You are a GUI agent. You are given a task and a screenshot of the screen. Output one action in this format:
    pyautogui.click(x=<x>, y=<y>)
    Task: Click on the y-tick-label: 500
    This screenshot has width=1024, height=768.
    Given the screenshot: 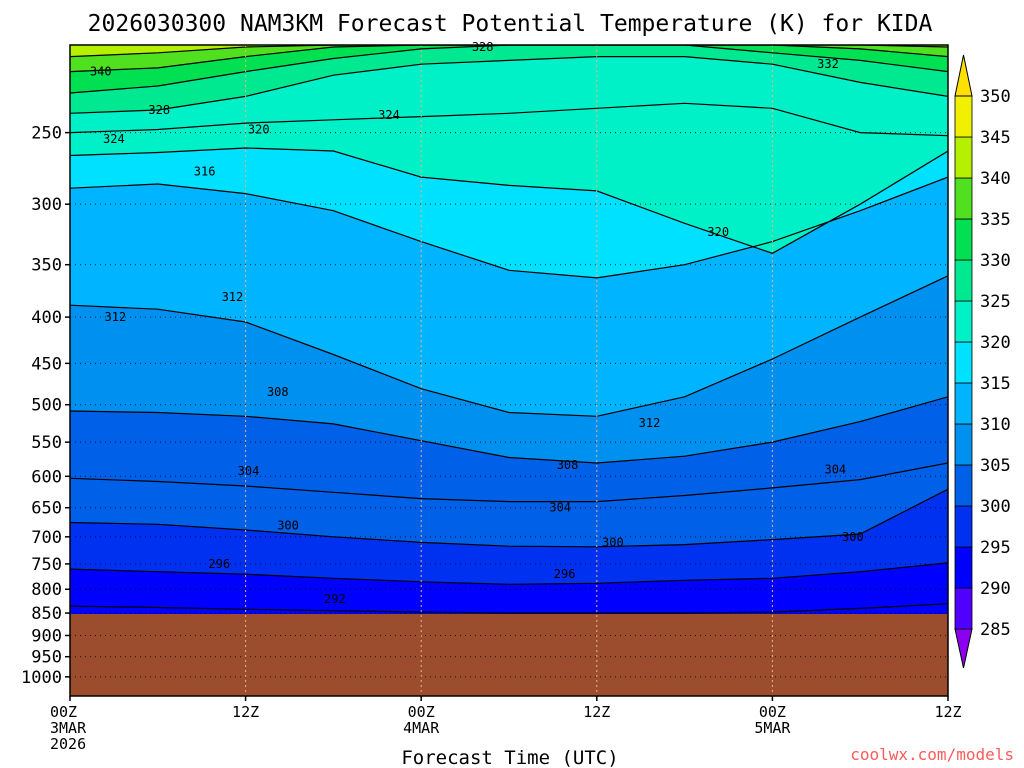 What is the action you would take?
    pyautogui.click(x=46, y=406)
    